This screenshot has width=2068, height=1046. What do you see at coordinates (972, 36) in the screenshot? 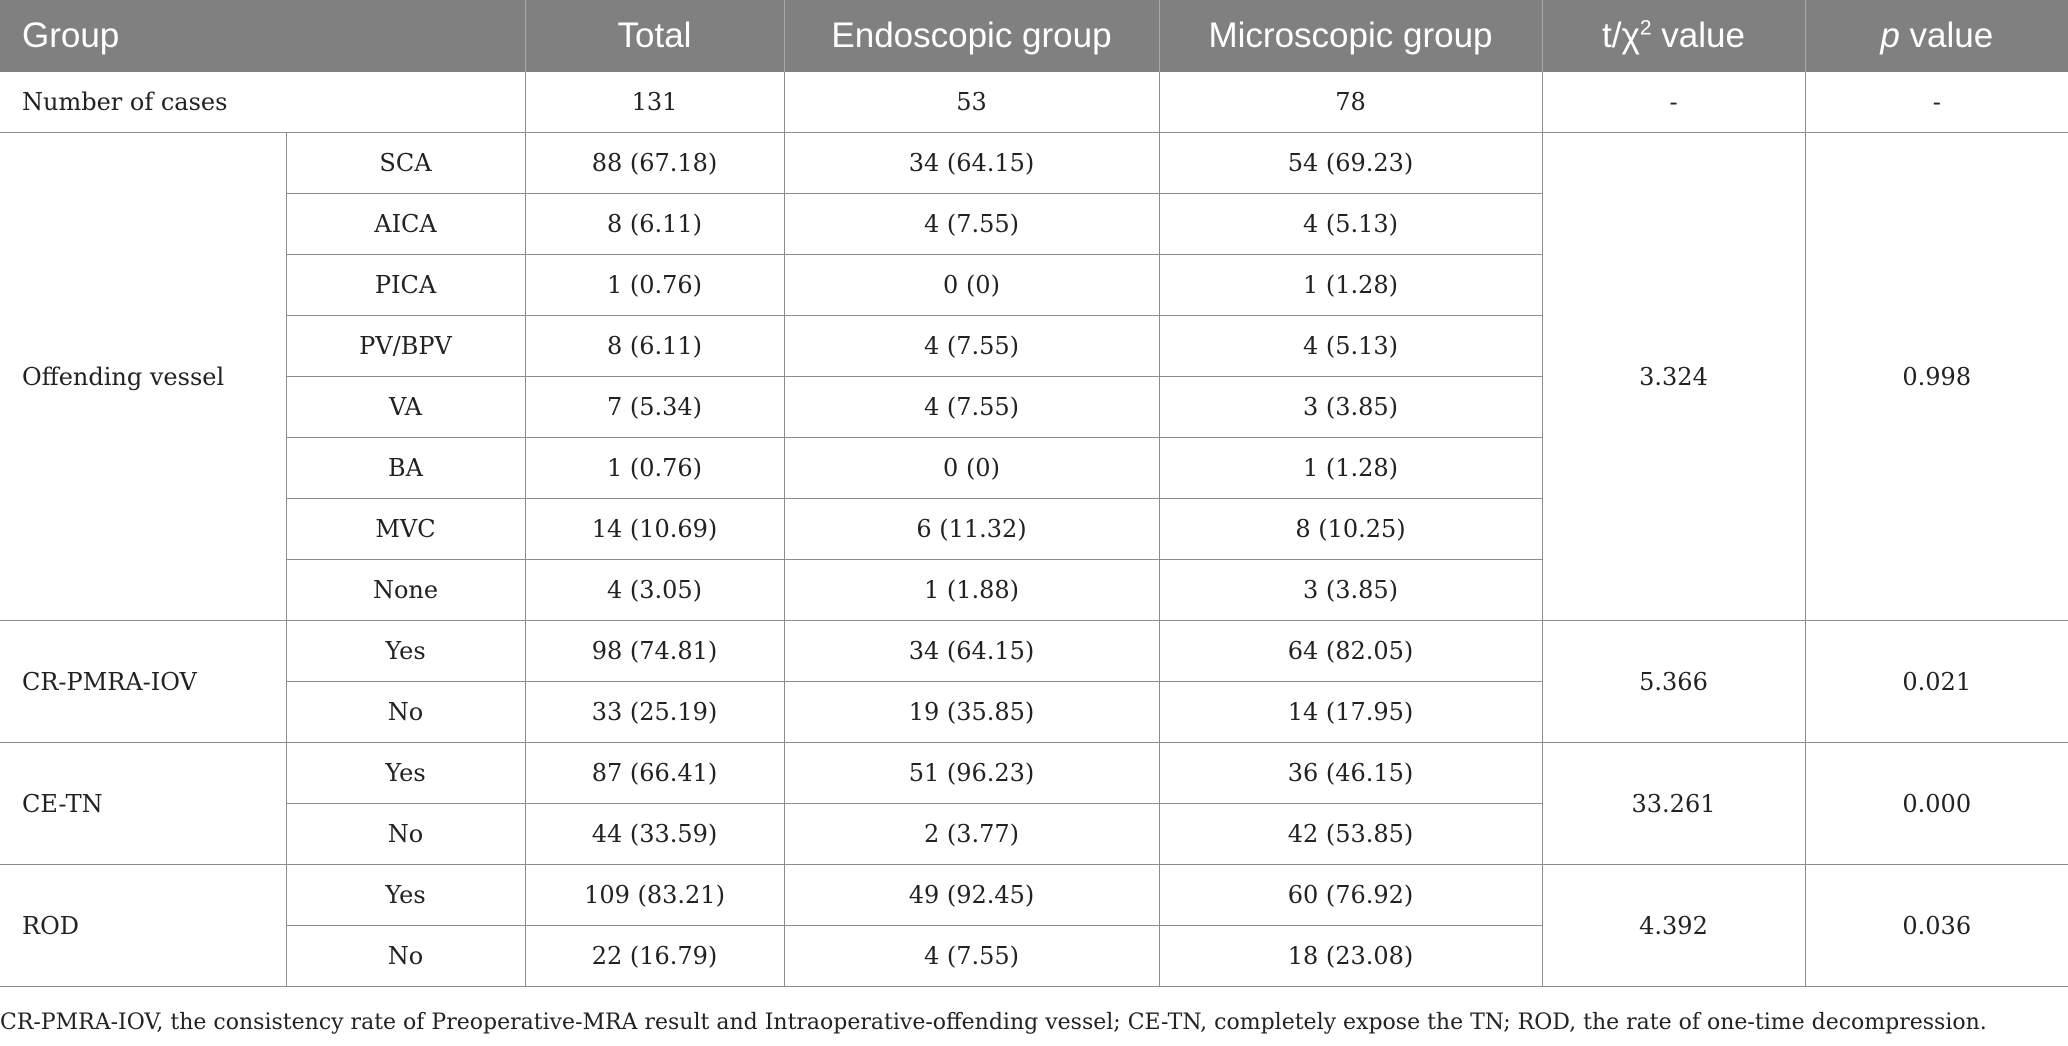
I see `header-endoscopic: Endoscopic group` at bounding box center [972, 36].